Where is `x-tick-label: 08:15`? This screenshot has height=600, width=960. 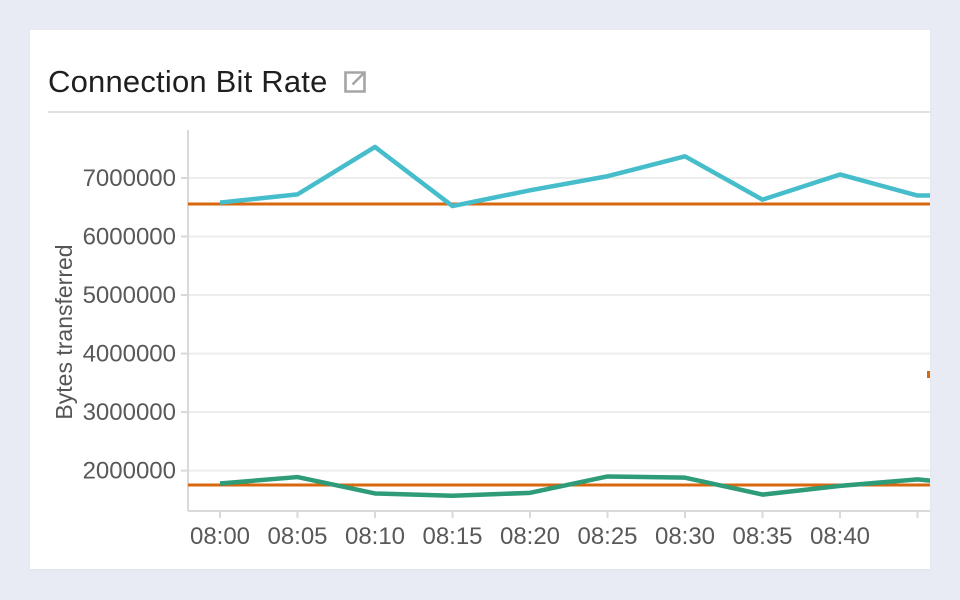
x-tick-label: 08:15 is located at coordinates (452, 536).